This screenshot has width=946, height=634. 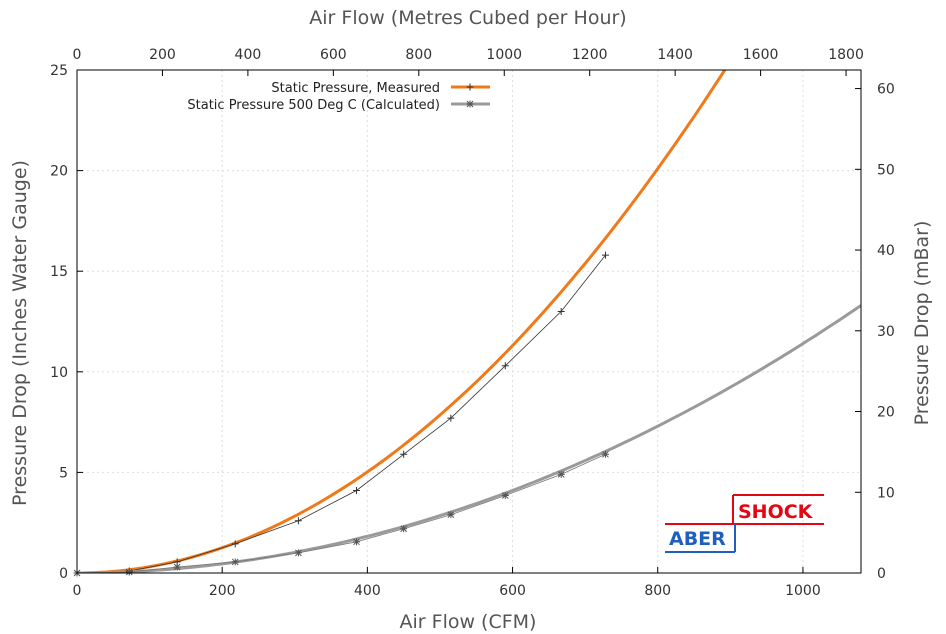 I want to click on x2-tick-label: 200, so click(x=162, y=55).